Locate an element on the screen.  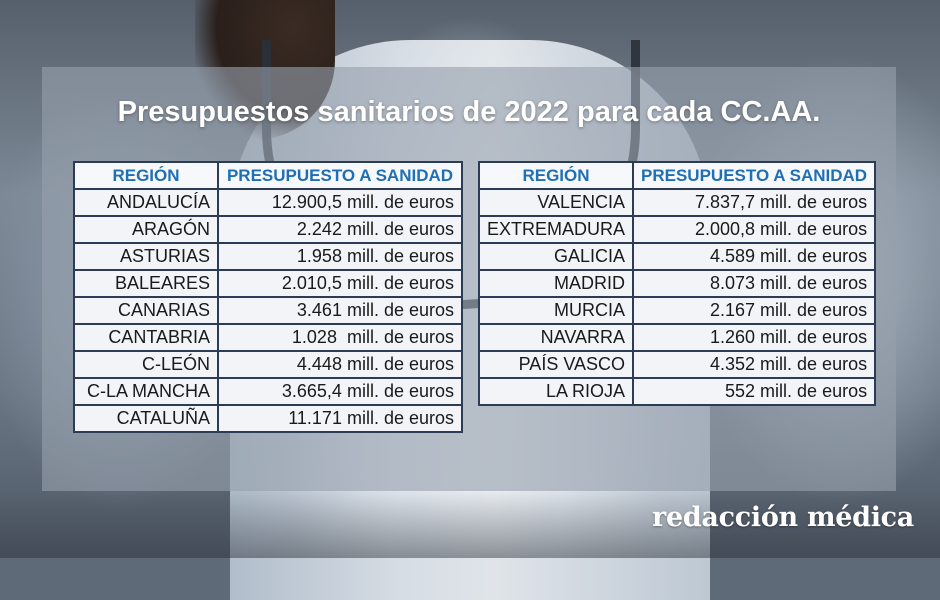
amount-cell: 11.171 mill. de euros is located at coordinates (340, 418).